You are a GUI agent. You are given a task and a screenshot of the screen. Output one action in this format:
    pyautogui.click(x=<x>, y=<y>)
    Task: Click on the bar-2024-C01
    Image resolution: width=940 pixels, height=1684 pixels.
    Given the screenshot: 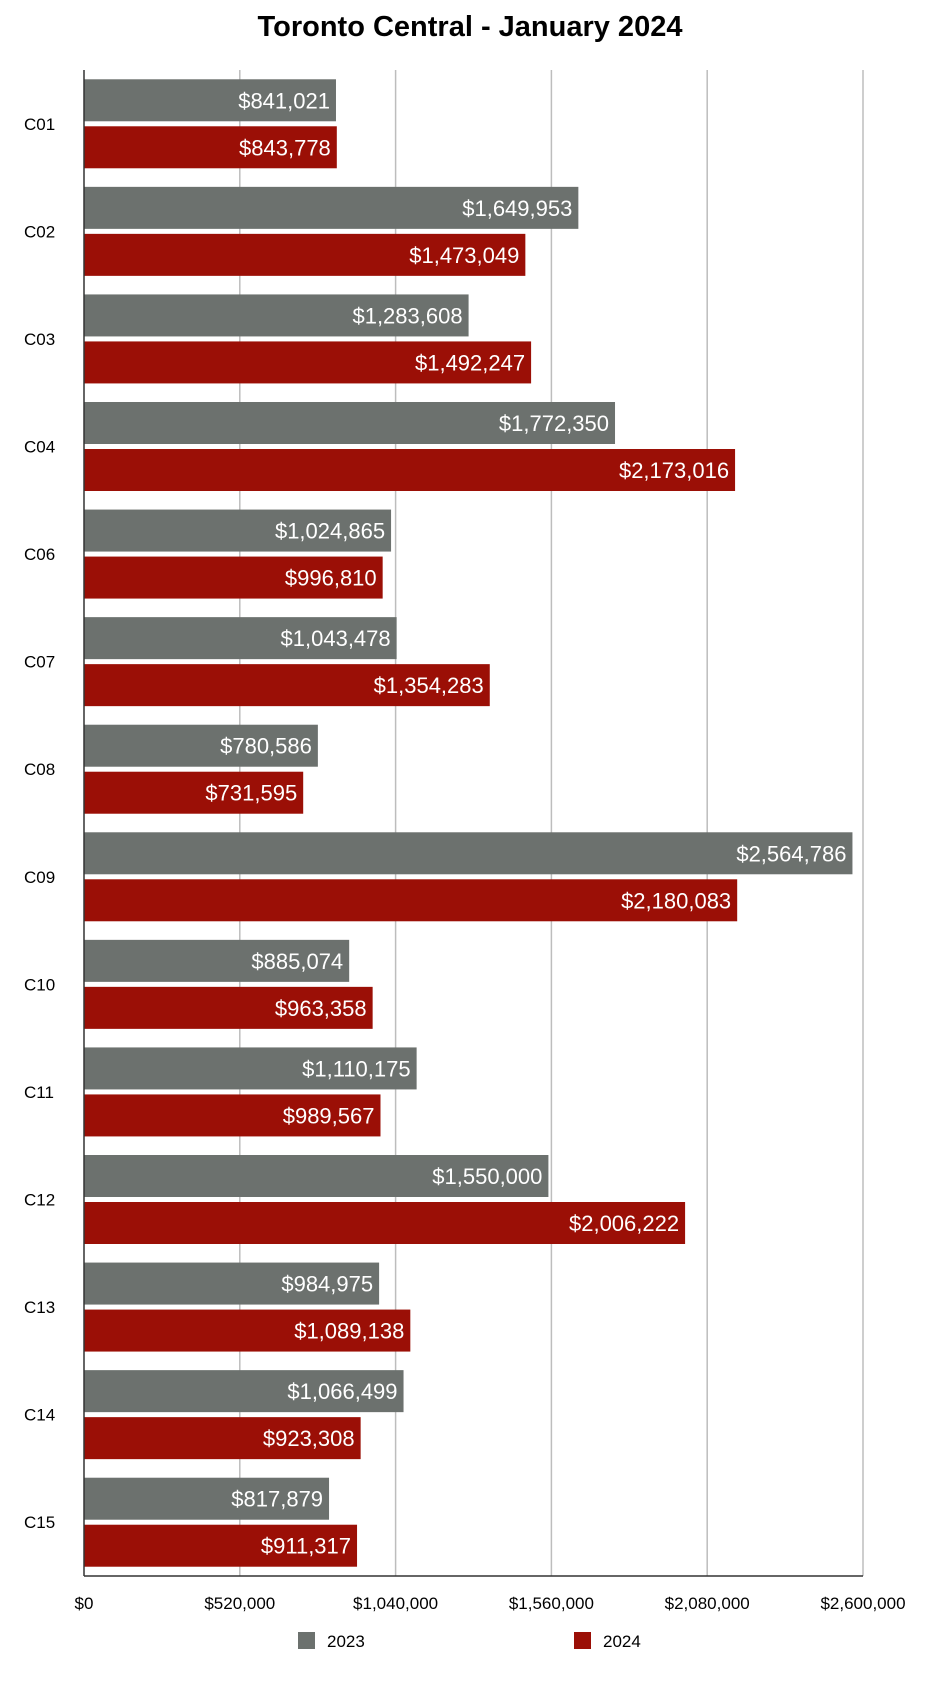 What is the action you would take?
    pyautogui.click(x=210, y=147)
    